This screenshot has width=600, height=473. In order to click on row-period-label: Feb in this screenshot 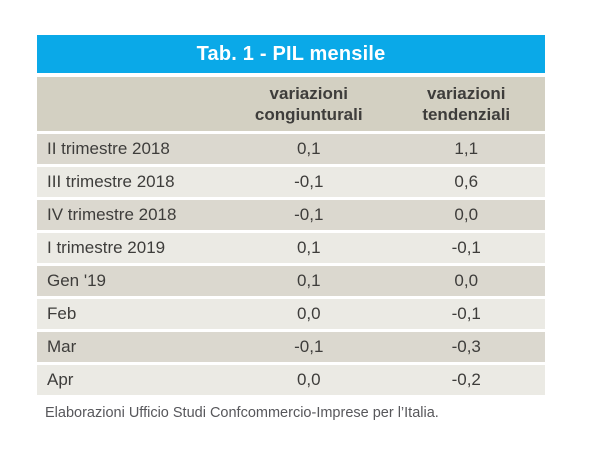, I will do `click(134, 314)`.